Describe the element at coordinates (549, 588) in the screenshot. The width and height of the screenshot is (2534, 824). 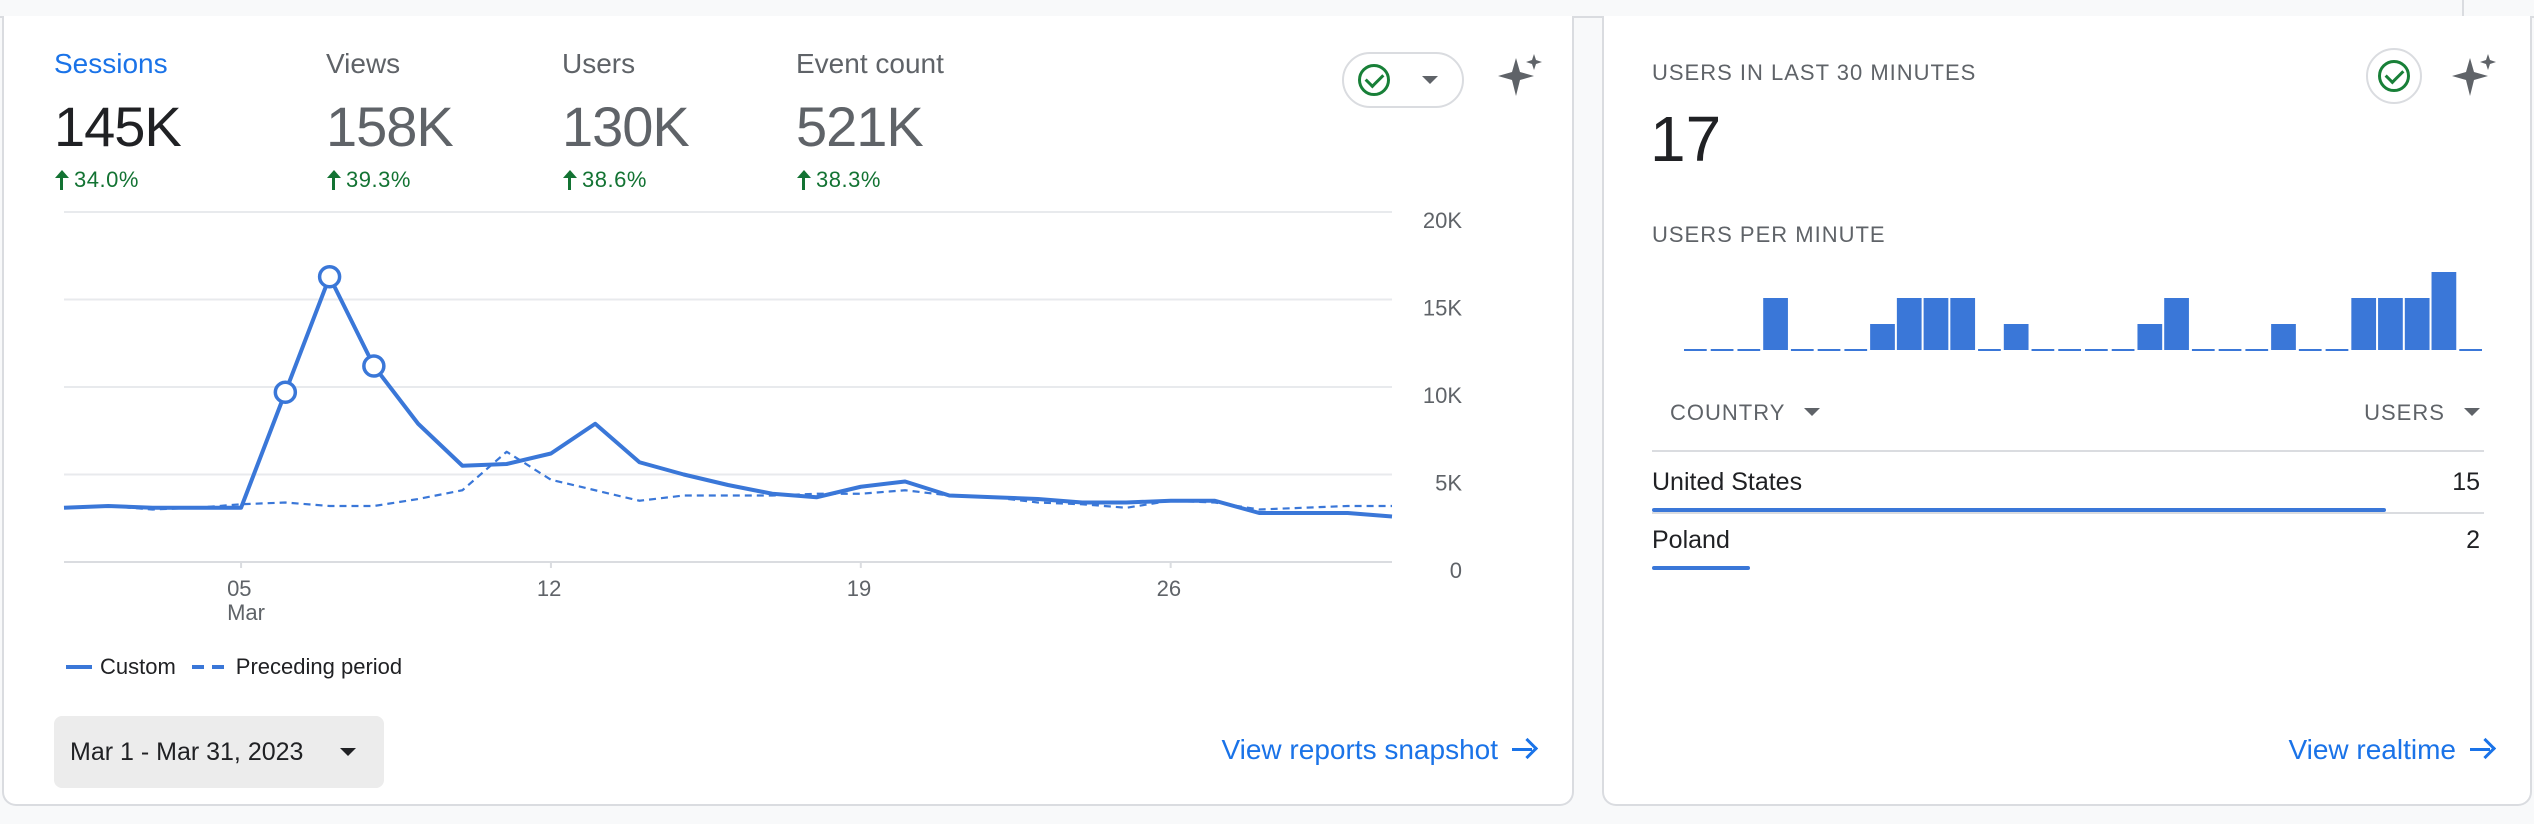
I see `x-tick-label: 12` at that location.